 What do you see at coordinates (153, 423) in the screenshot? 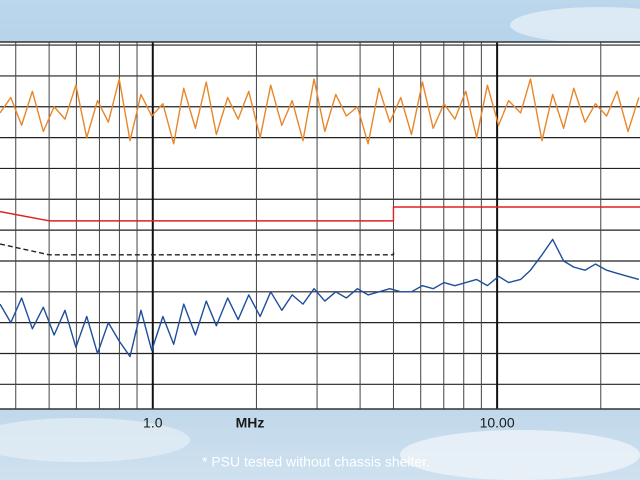
I see `x-tick-label: 1.0` at bounding box center [153, 423].